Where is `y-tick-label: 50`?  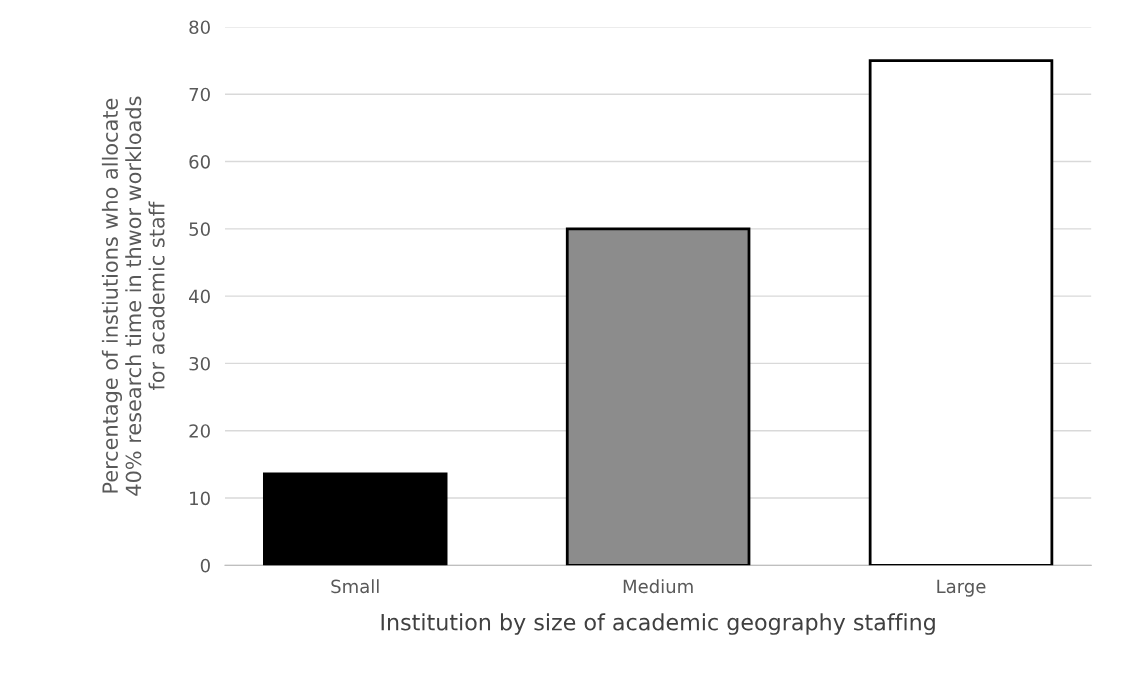
y-tick-label: 50 is located at coordinates (199, 229).